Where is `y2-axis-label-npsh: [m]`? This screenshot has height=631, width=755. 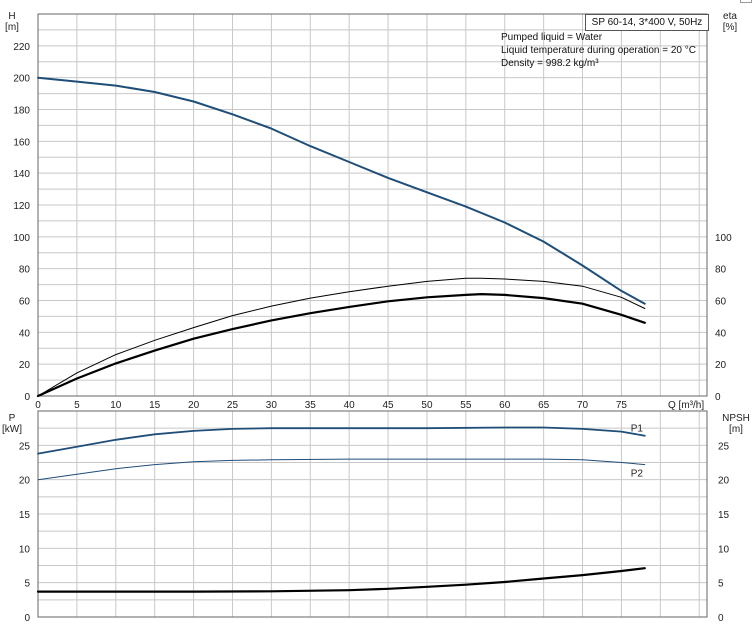
y2-axis-label-npsh: [m] is located at coordinates (736, 429).